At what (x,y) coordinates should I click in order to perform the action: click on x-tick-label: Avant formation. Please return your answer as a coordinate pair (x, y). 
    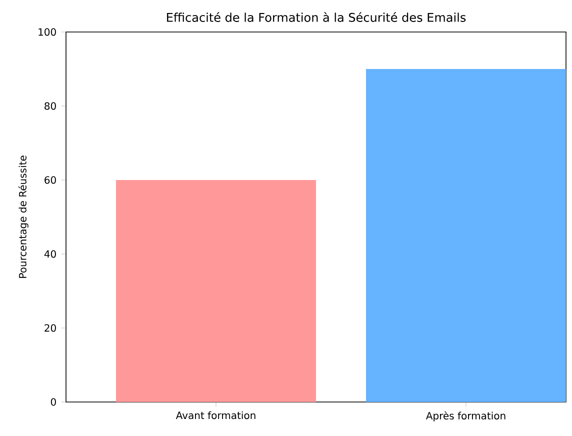
    Looking at the image, I should click on (216, 415).